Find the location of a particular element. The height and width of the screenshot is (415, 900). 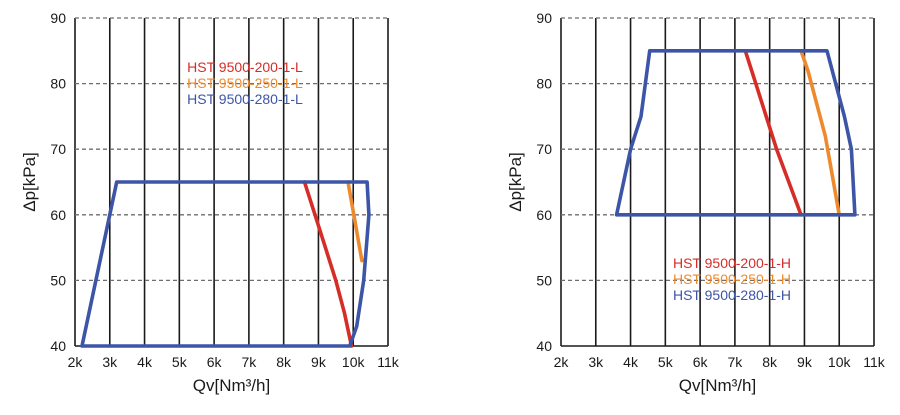

legend-entry-2: HST 9500-250-1-L is located at coordinates (245, 83).